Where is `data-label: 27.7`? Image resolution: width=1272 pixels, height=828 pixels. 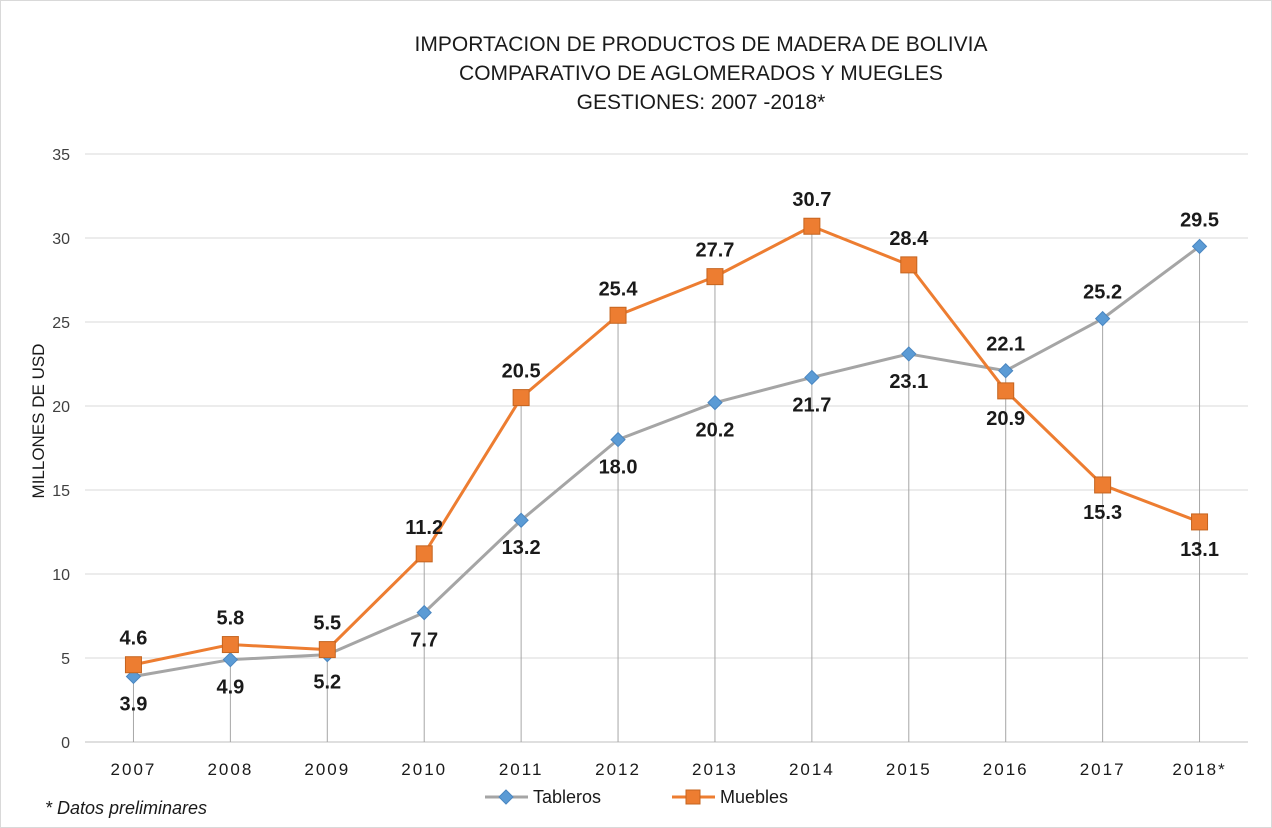
data-label: 27.7 is located at coordinates (714, 251).